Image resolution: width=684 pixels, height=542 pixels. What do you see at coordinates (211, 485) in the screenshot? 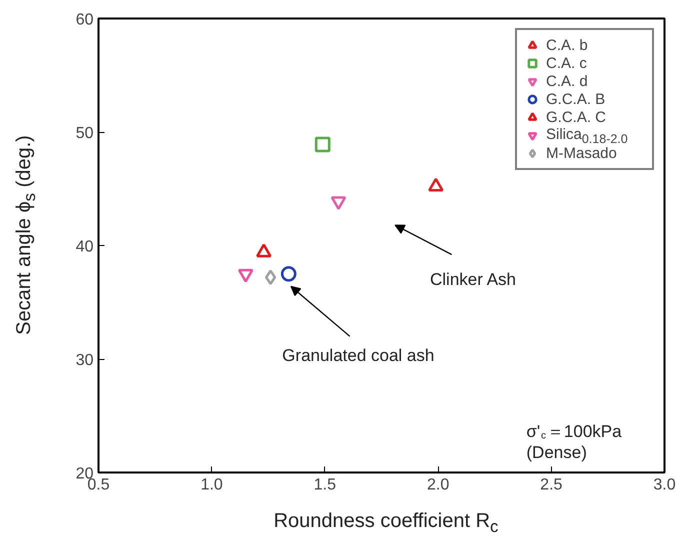
I see `x-tick-label: 1.0` at bounding box center [211, 485].